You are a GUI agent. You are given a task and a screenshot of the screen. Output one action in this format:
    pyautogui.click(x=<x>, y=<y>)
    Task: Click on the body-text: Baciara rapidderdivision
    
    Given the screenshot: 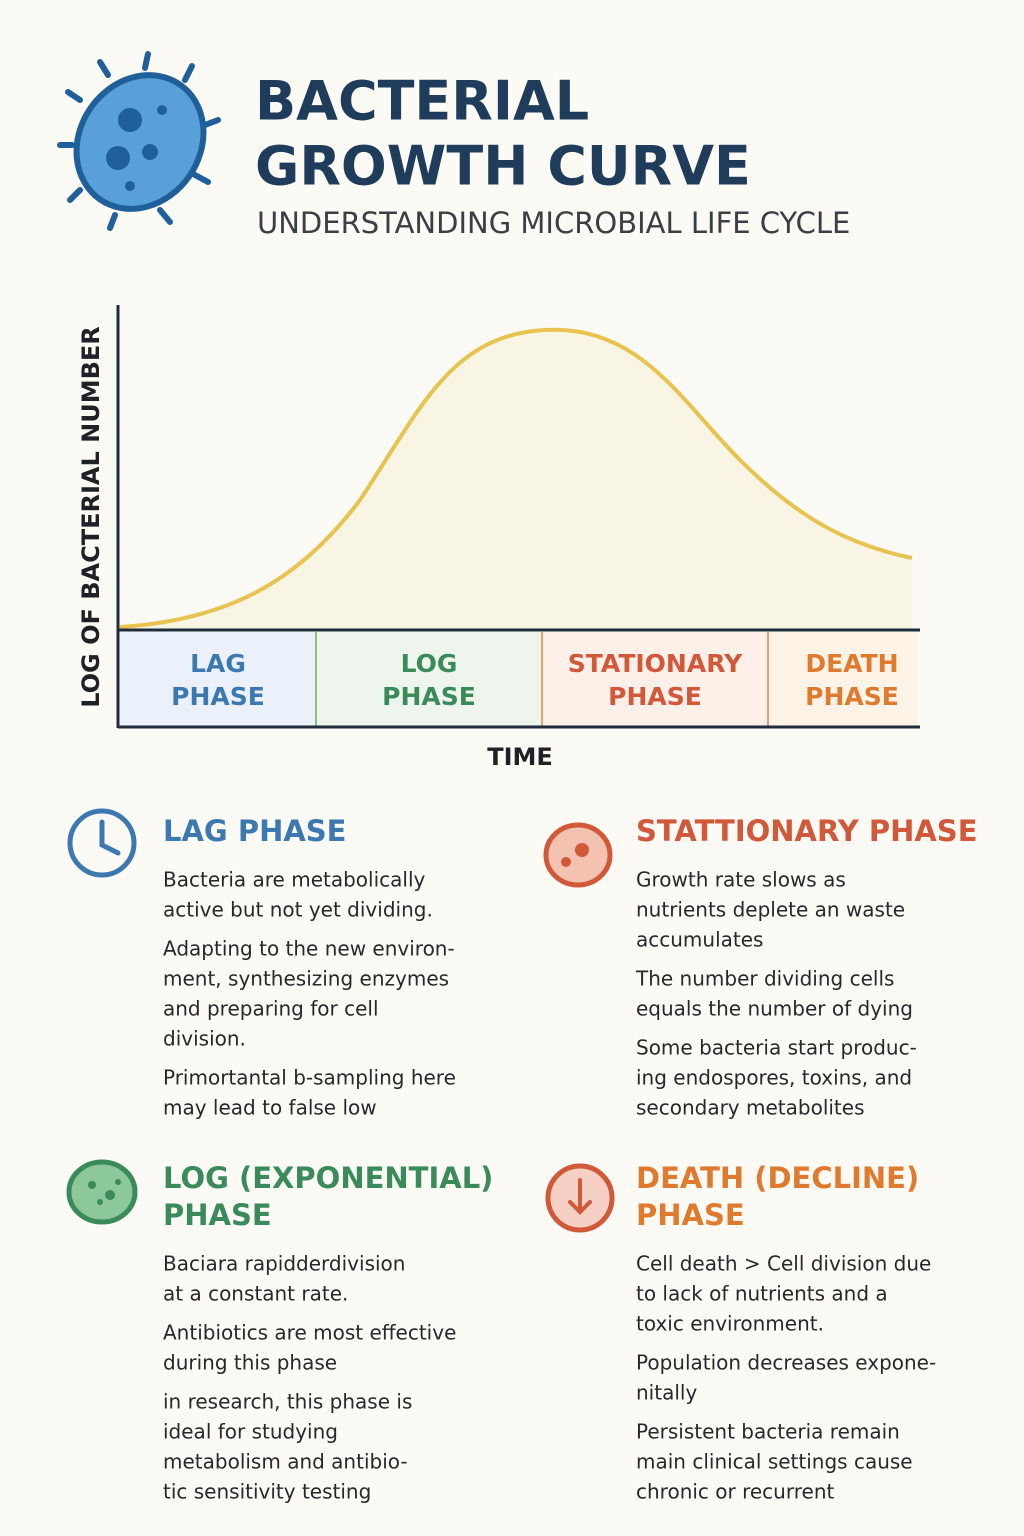 What is the action you would take?
    pyautogui.click(x=284, y=1264)
    